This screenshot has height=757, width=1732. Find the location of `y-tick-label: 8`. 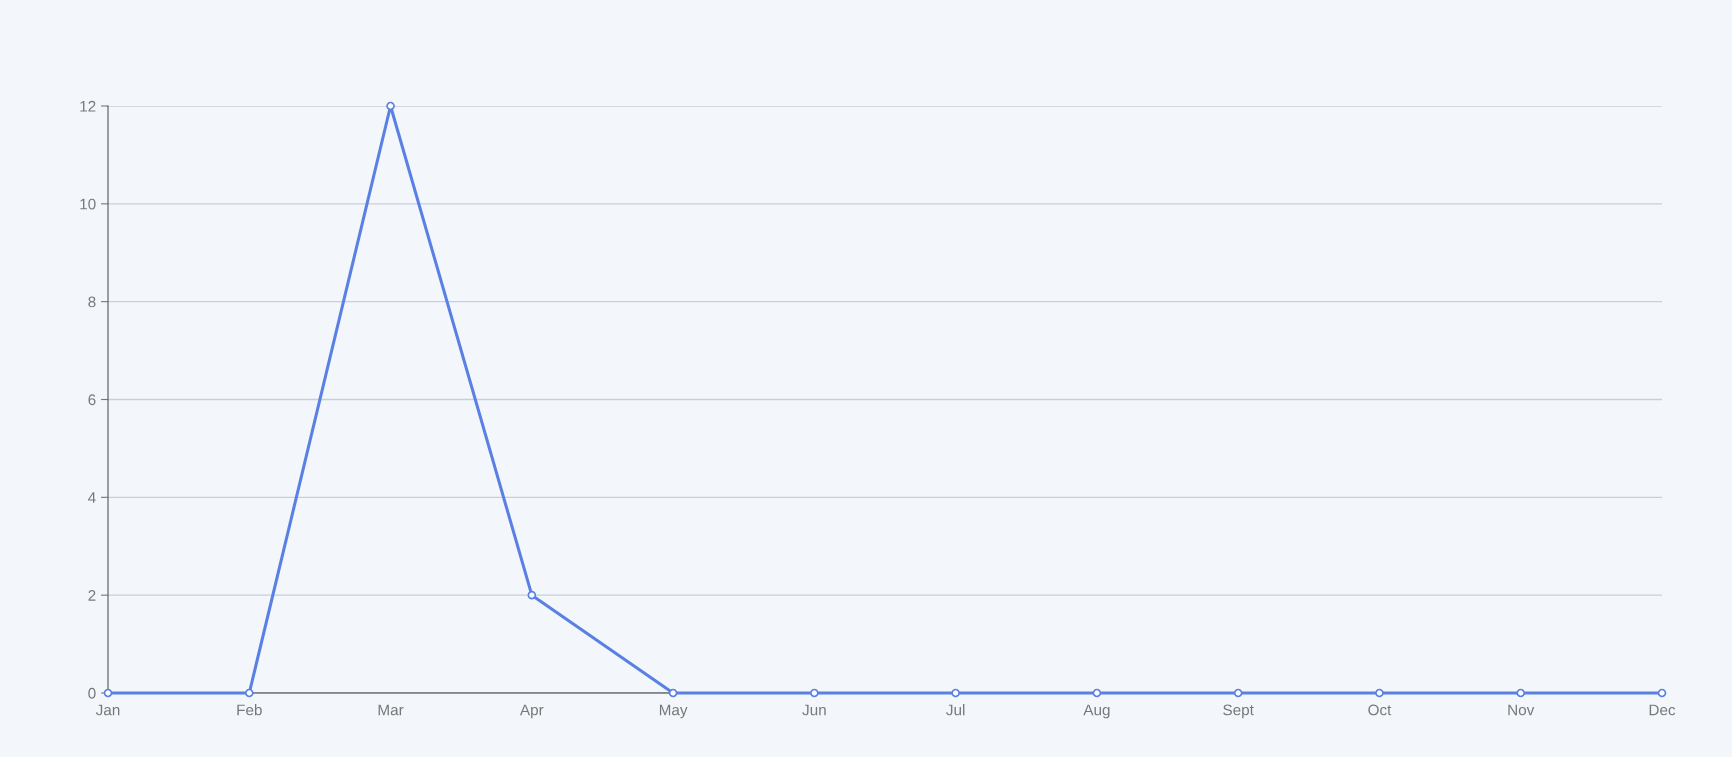

y-tick-label: 8 is located at coordinates (92, 302).